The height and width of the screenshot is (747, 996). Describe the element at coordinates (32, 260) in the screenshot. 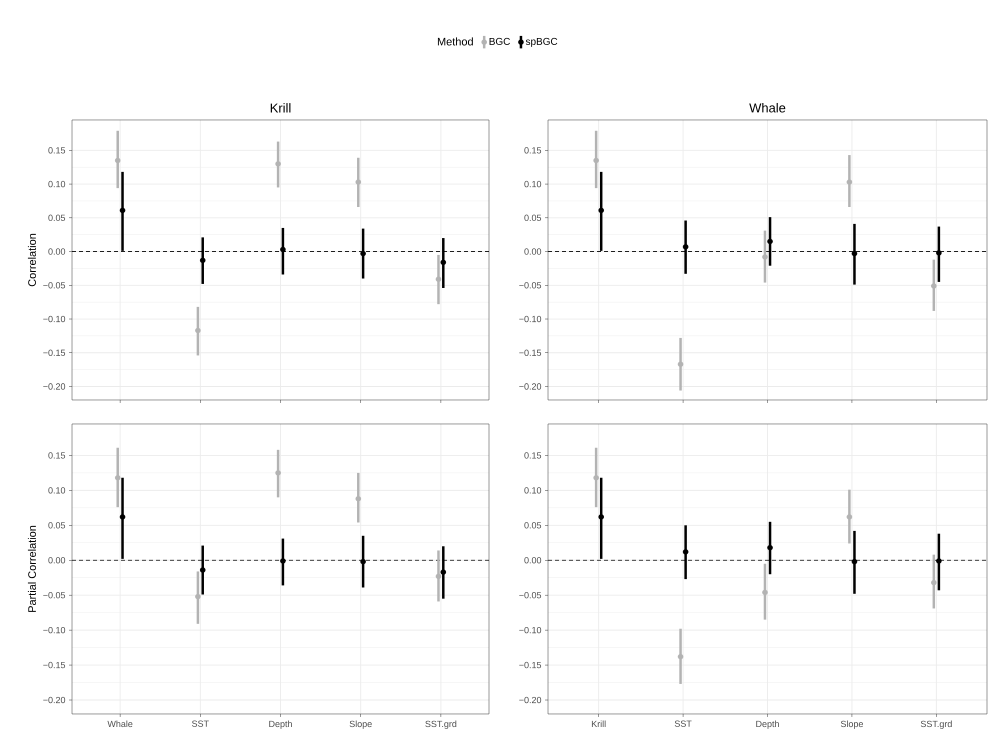

I see `y-axis-title: Correlation` at that location.